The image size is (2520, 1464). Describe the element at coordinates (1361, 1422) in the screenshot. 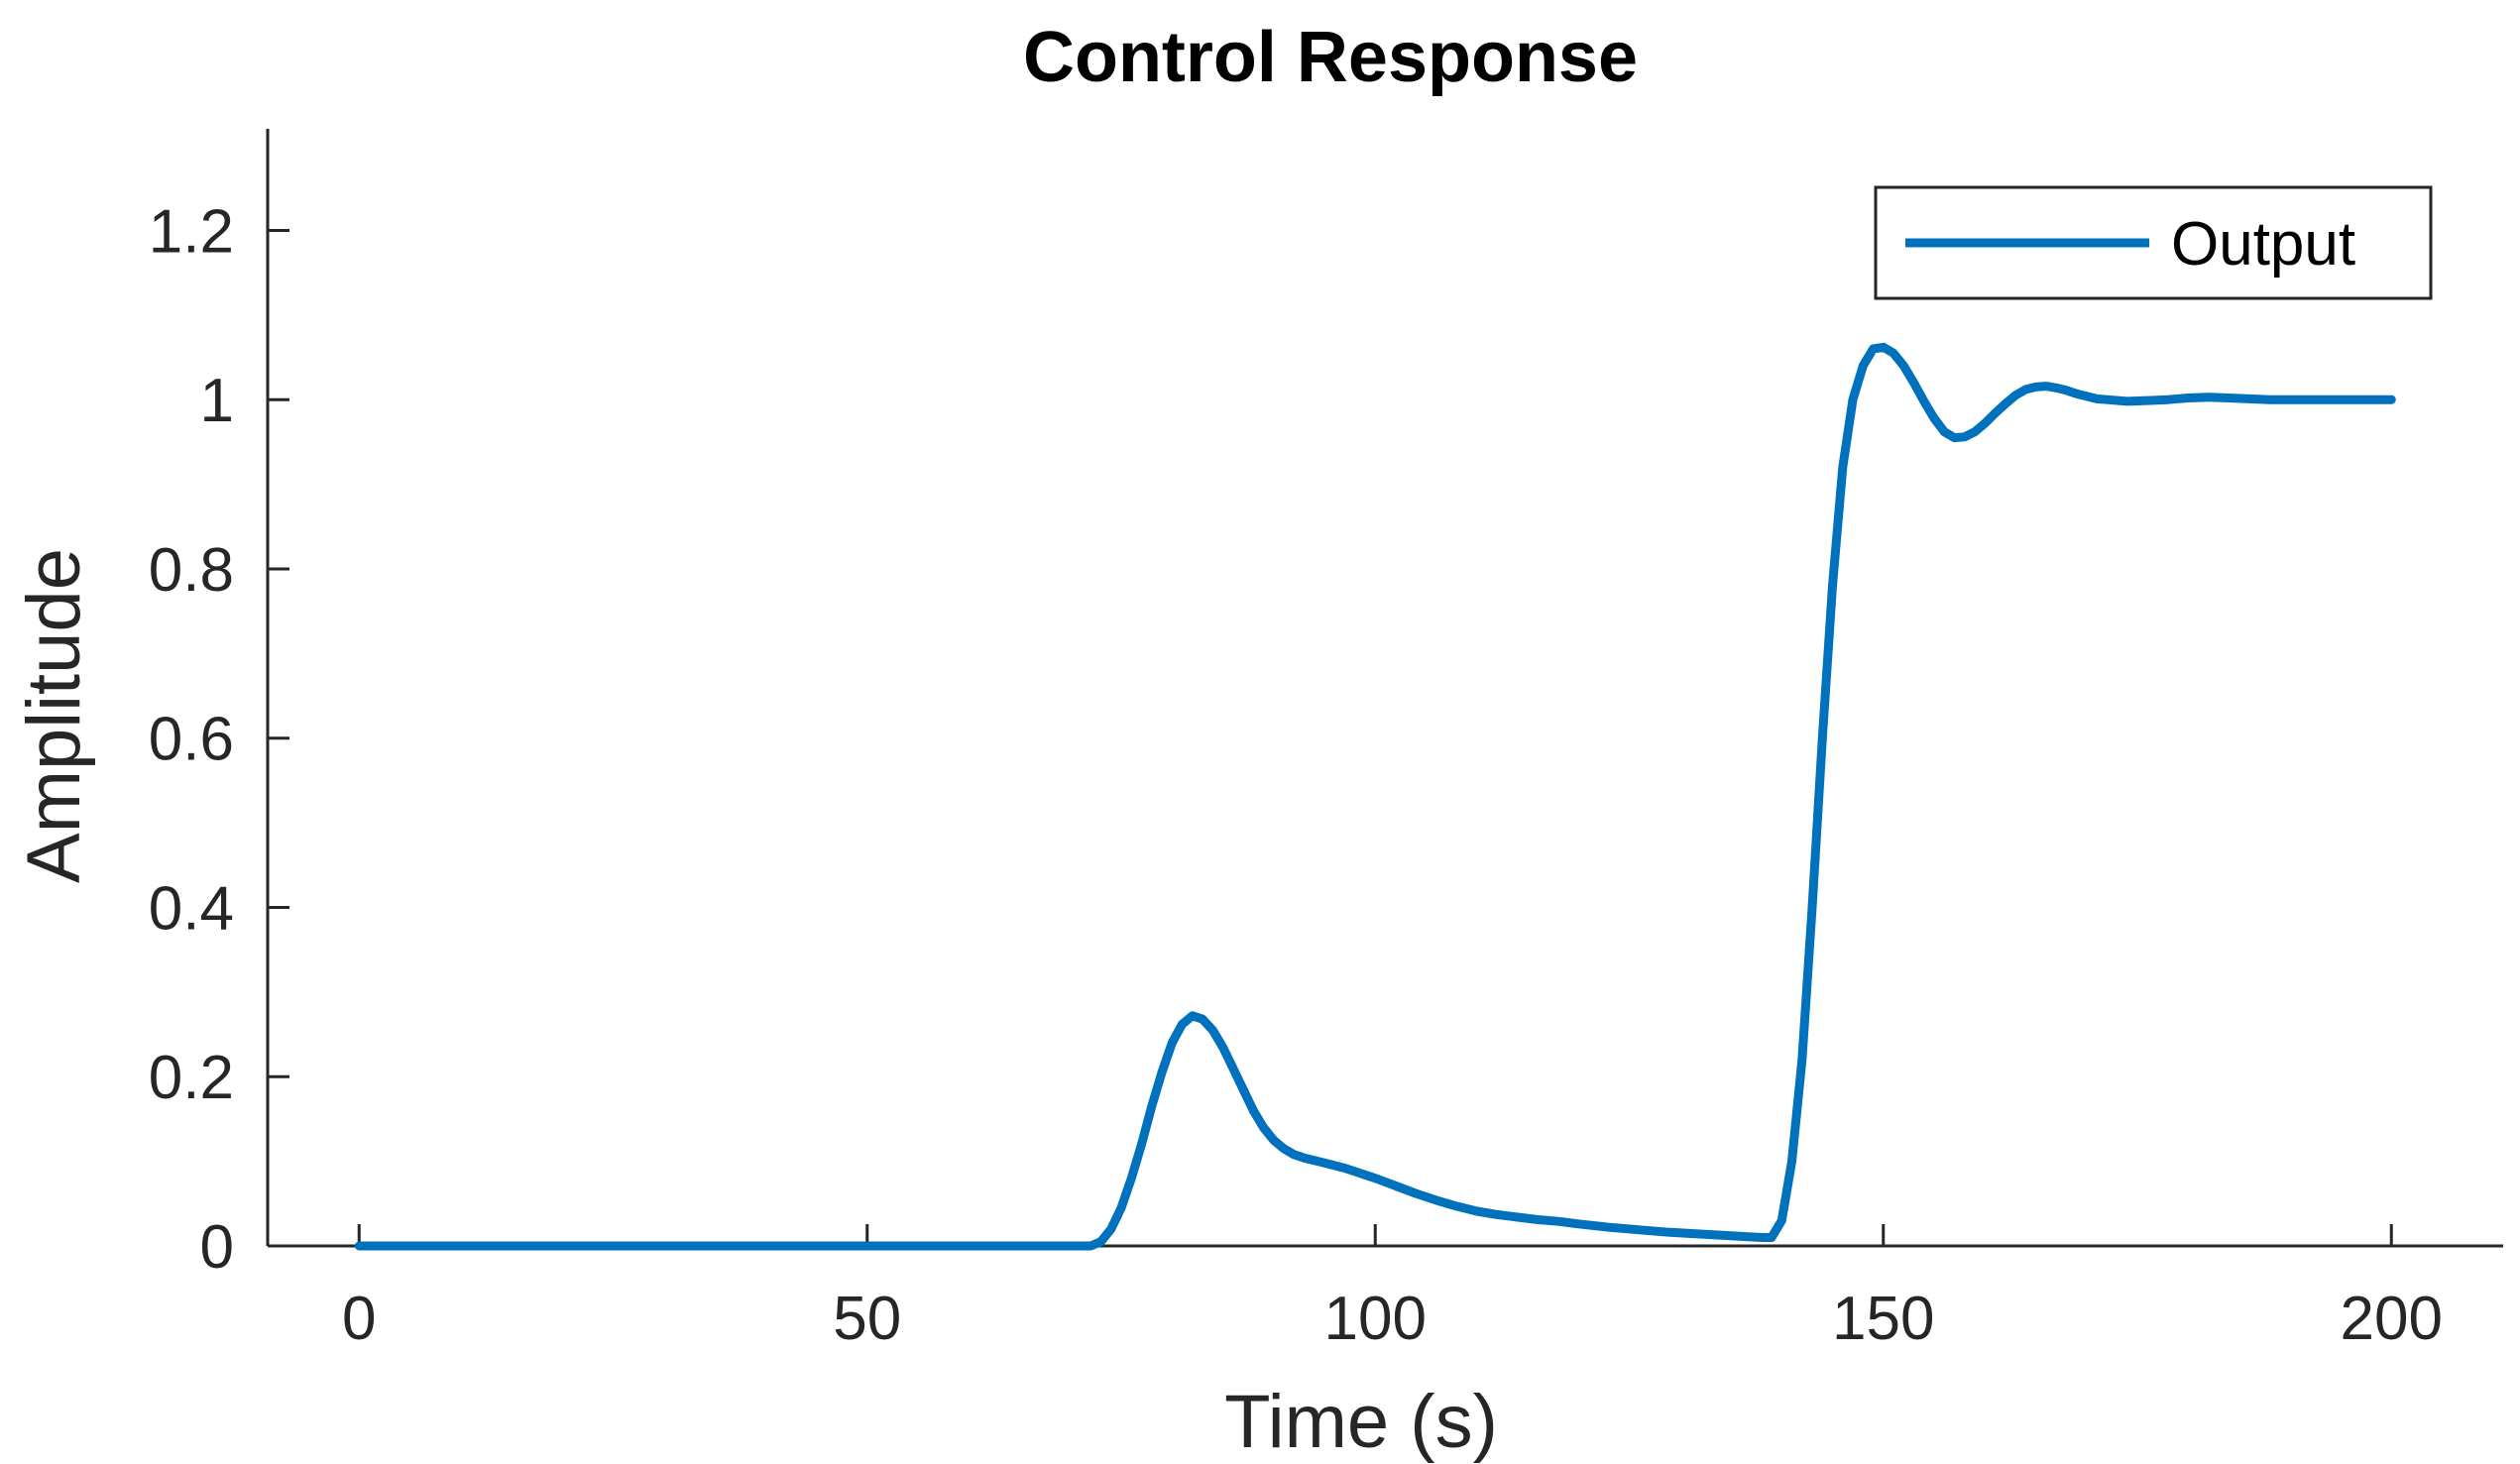

I see `x-axis-title: Time (s)` at that location.